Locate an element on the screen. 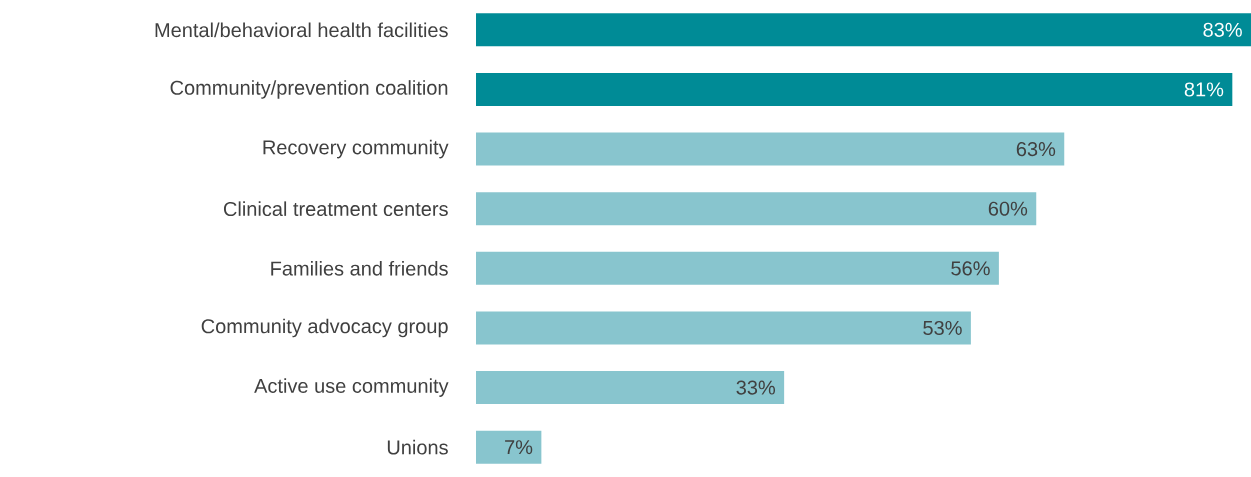 This screenshot has height=477, width=1251. y-tick-label: Unions is located at coordinates (417, 447).